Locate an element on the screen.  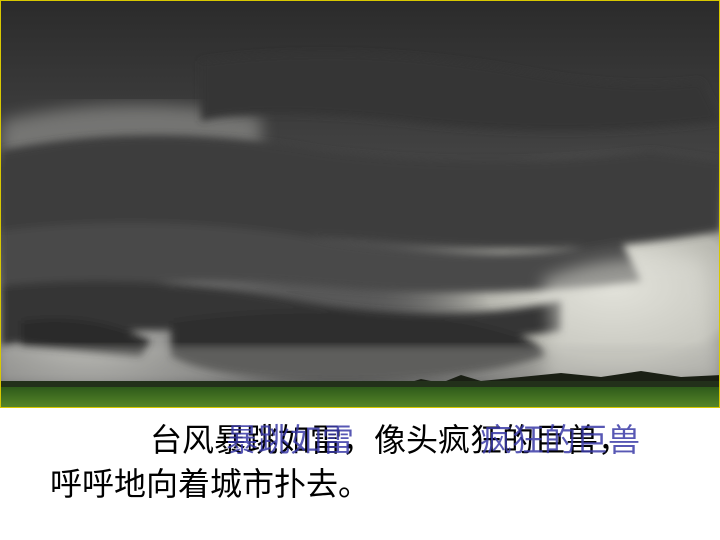
caption: 台风暴跳如雷，像头疯狂的巨兽， 暴跳如雷 疯狂的巨兽 呼呼地向着城市扑去。 is located at coordinates (370, 462).